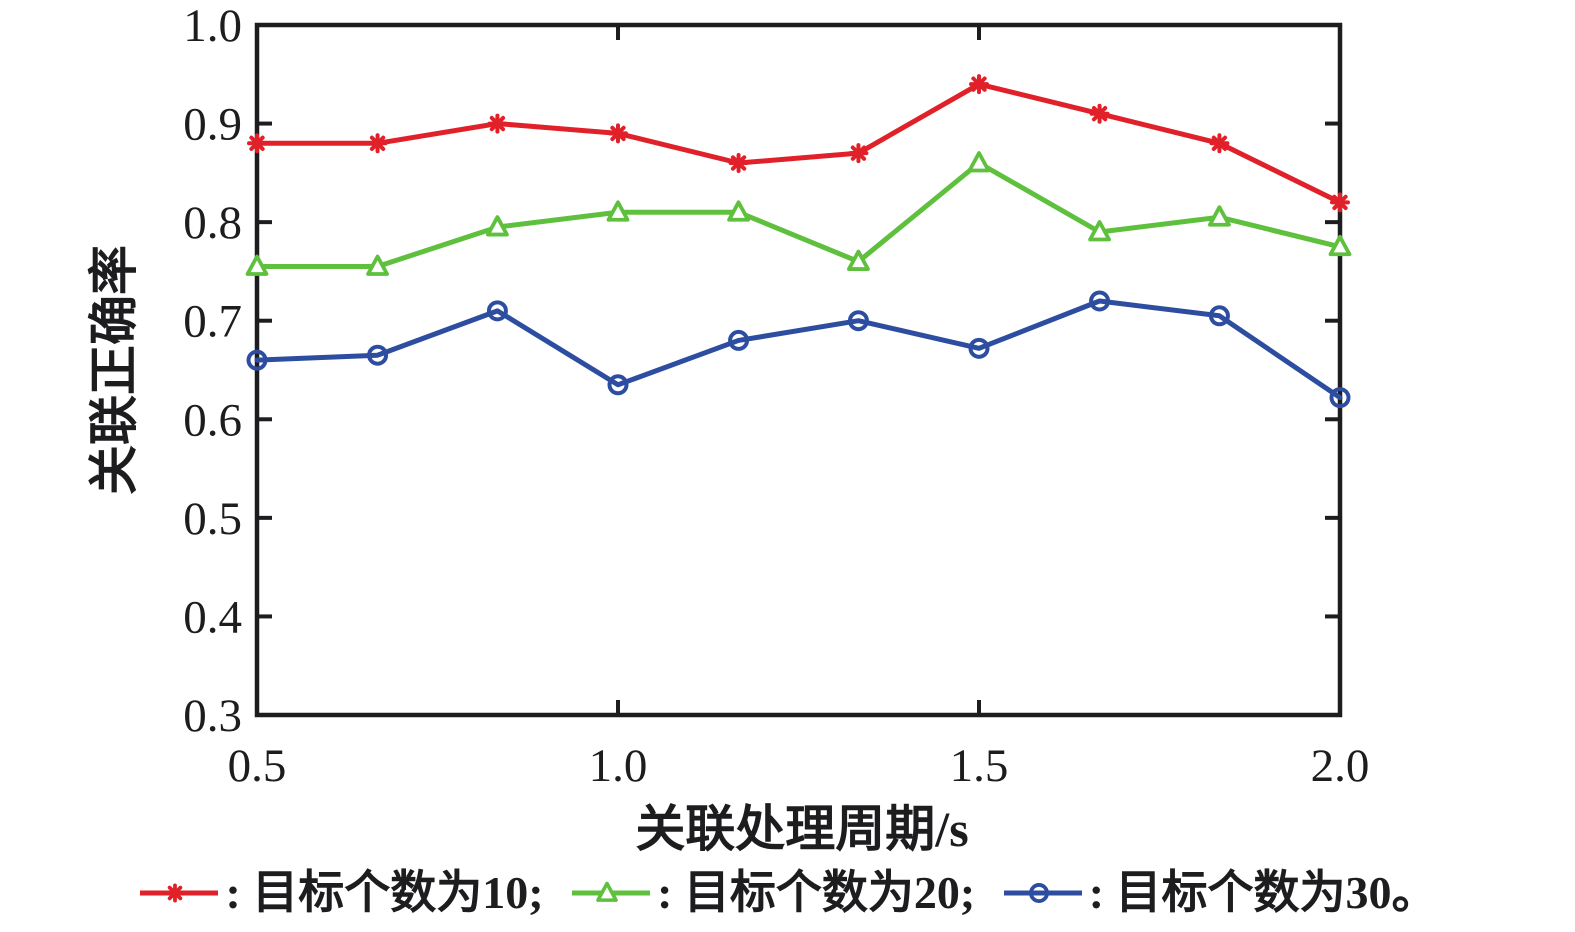  What do you see at coordinates (212, 223) in the screenshot?
I see `y-tick-label: 0.8` at bounding box center [212, 223].